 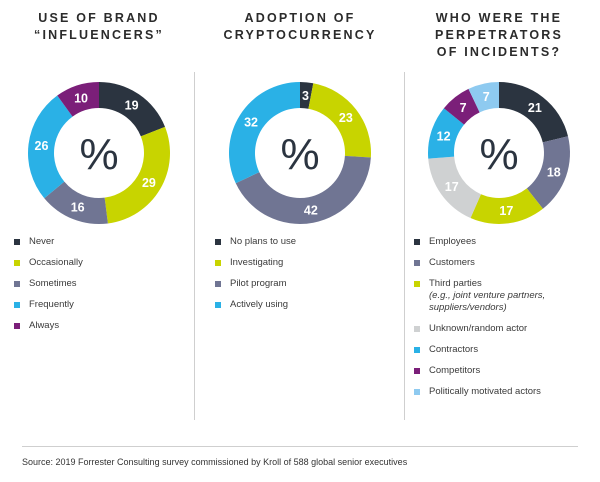 What do you see at coordinates (300, 263) in the screenshot?
I see `legend-item: Investigating` at bounding box center [300, 263].